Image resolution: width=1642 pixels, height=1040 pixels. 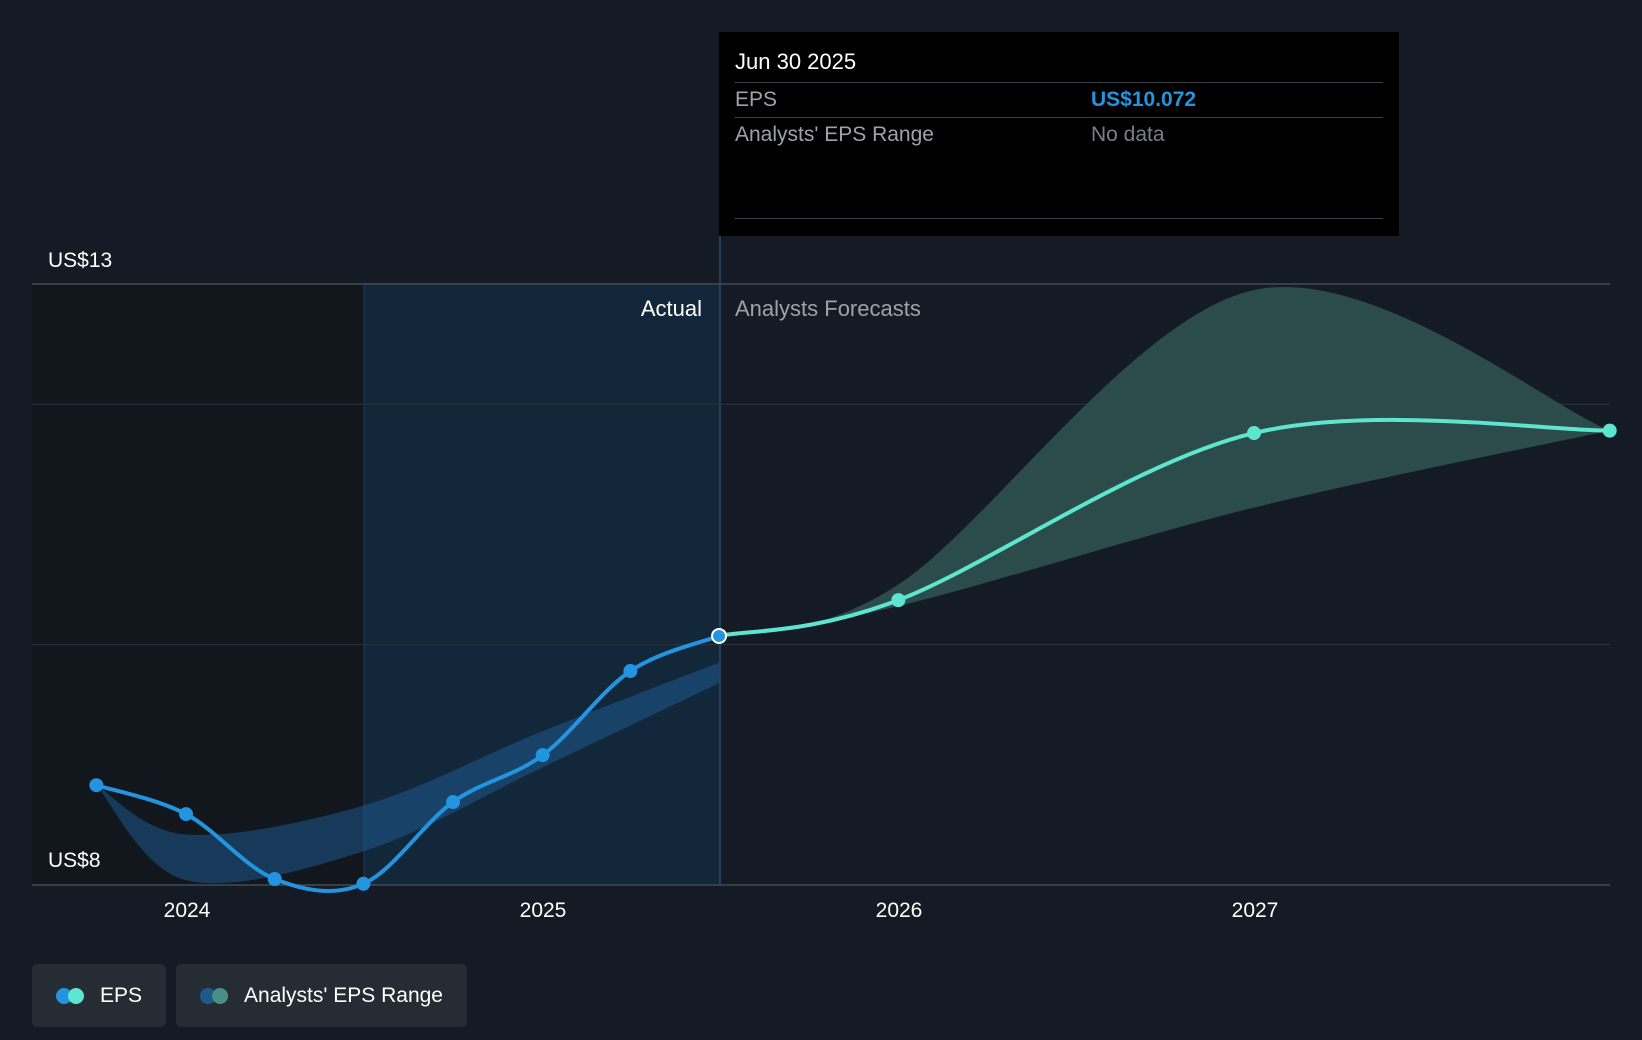 What do you see at coordinates (1128, 134) in the screenshot?
I see `tooltip-range-value: No data` at bounding box center [1128, 134].